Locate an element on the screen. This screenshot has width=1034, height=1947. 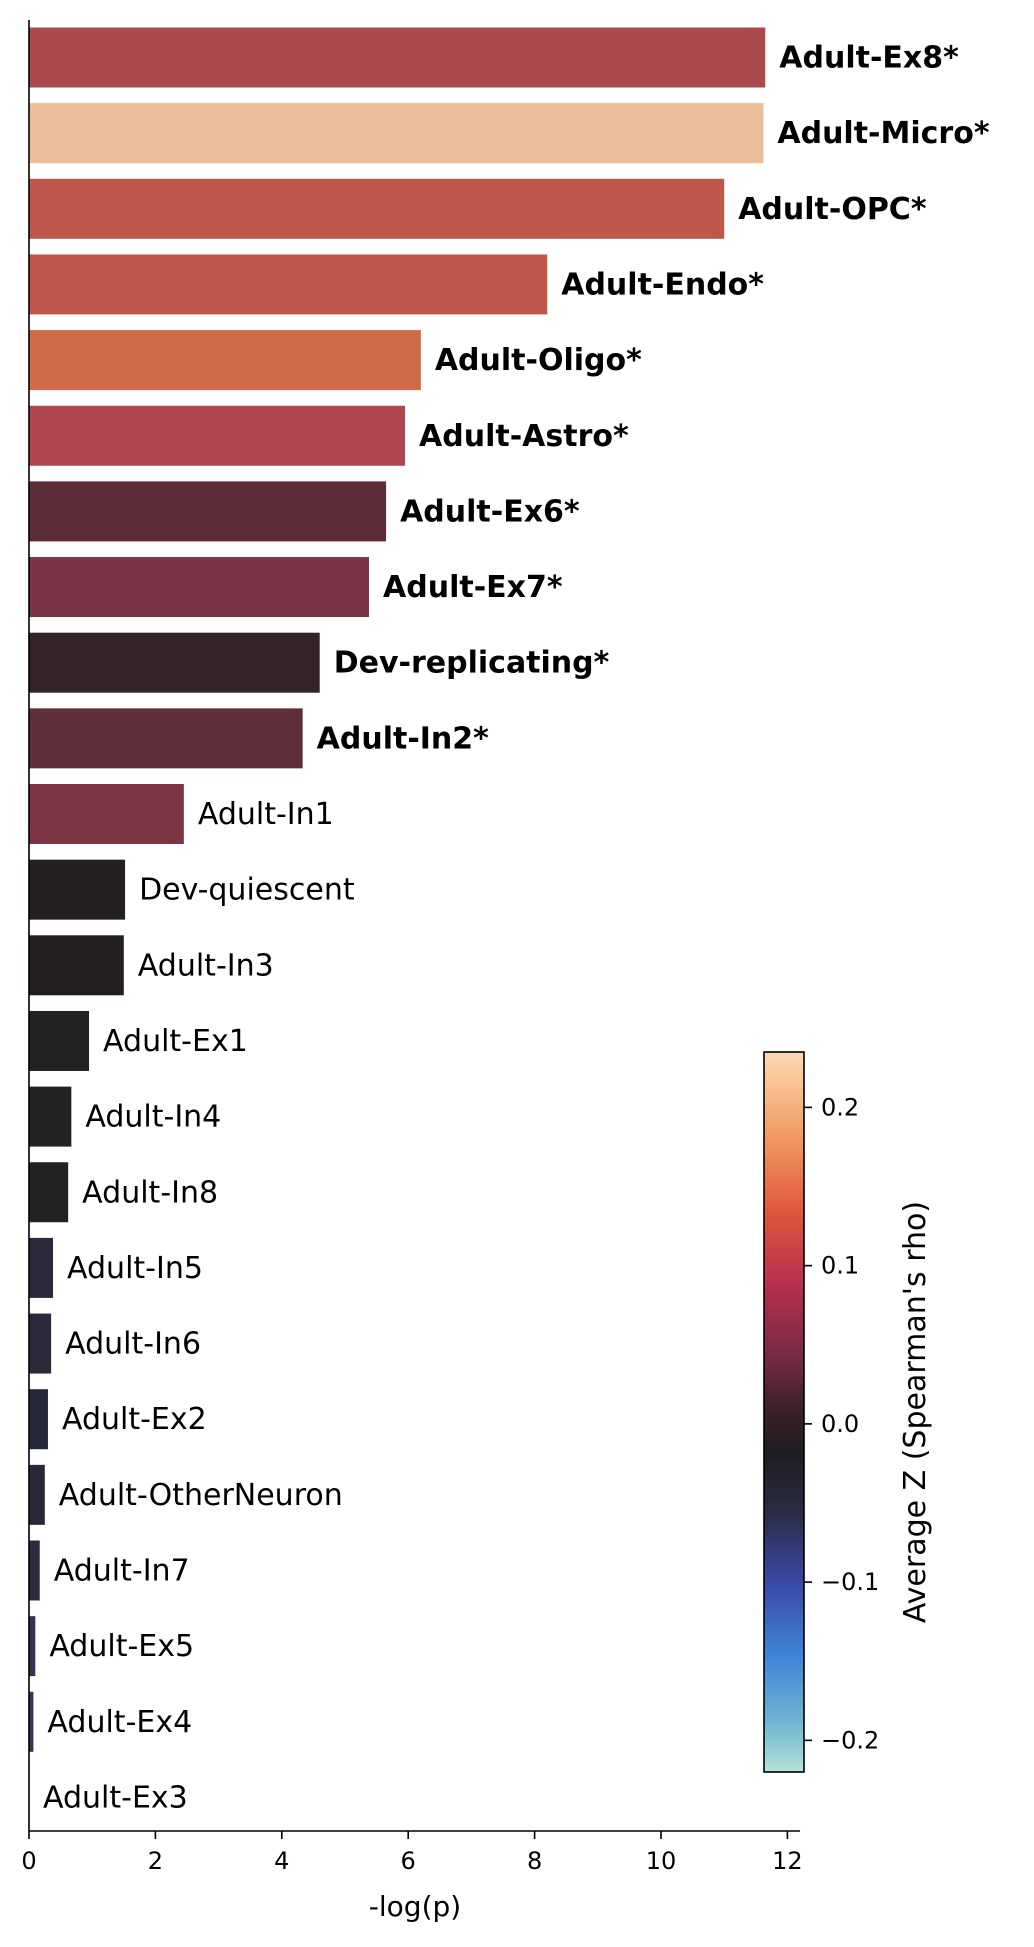
colorbar-tick-label: 0.2 is located at coordinates (840, 1107).